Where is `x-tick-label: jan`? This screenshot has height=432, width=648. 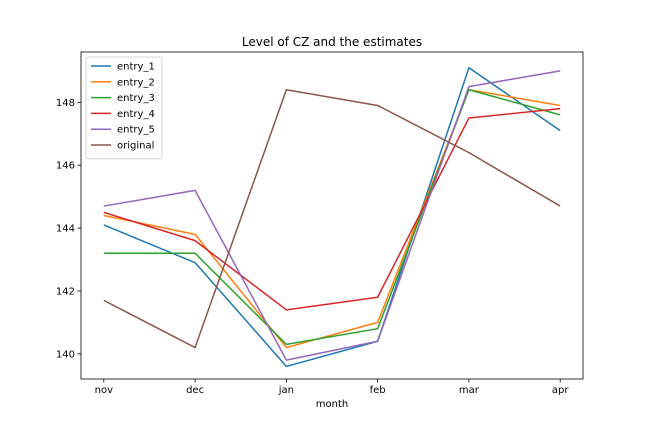 x-tick-label: jan is located at coordinates (286, 390).